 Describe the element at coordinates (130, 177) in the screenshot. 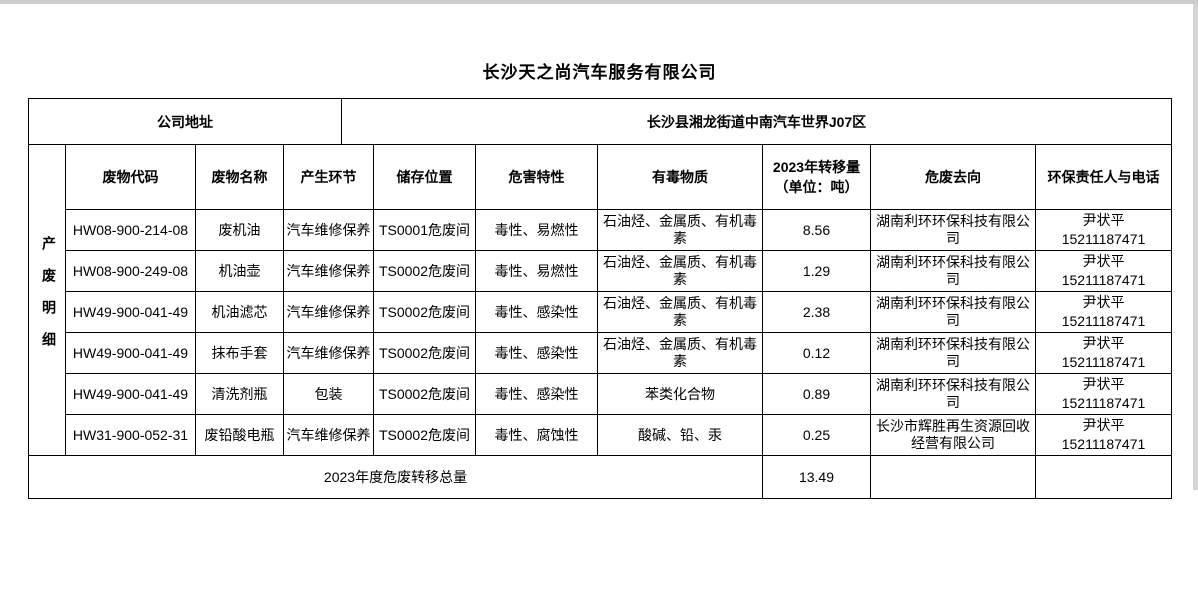

I see `header-waste-code: 废物代码` at that location.